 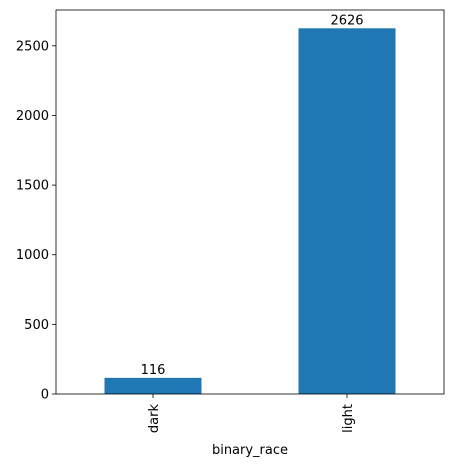 What do you see at coordinates (153, 385) in the screenshot?
I see `bar-dark` at bounding box center [153, 385].